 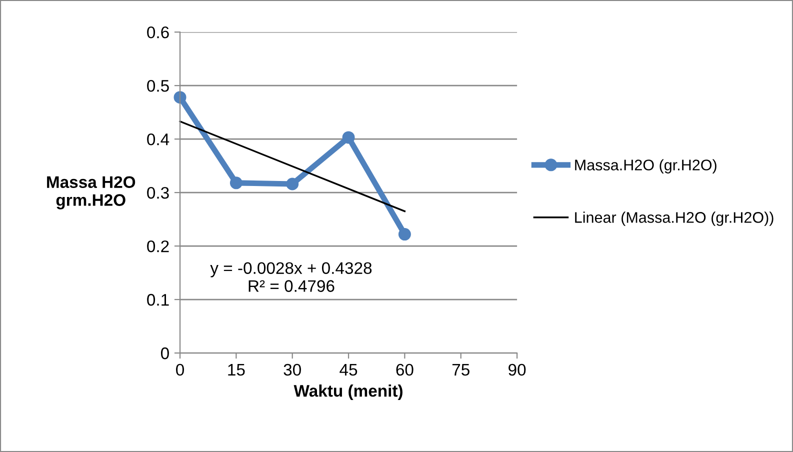 What do you see at coordinates (236, 370) in the screenshot?
I see `x-tick-label: 15` at bounding box center [236, 370].